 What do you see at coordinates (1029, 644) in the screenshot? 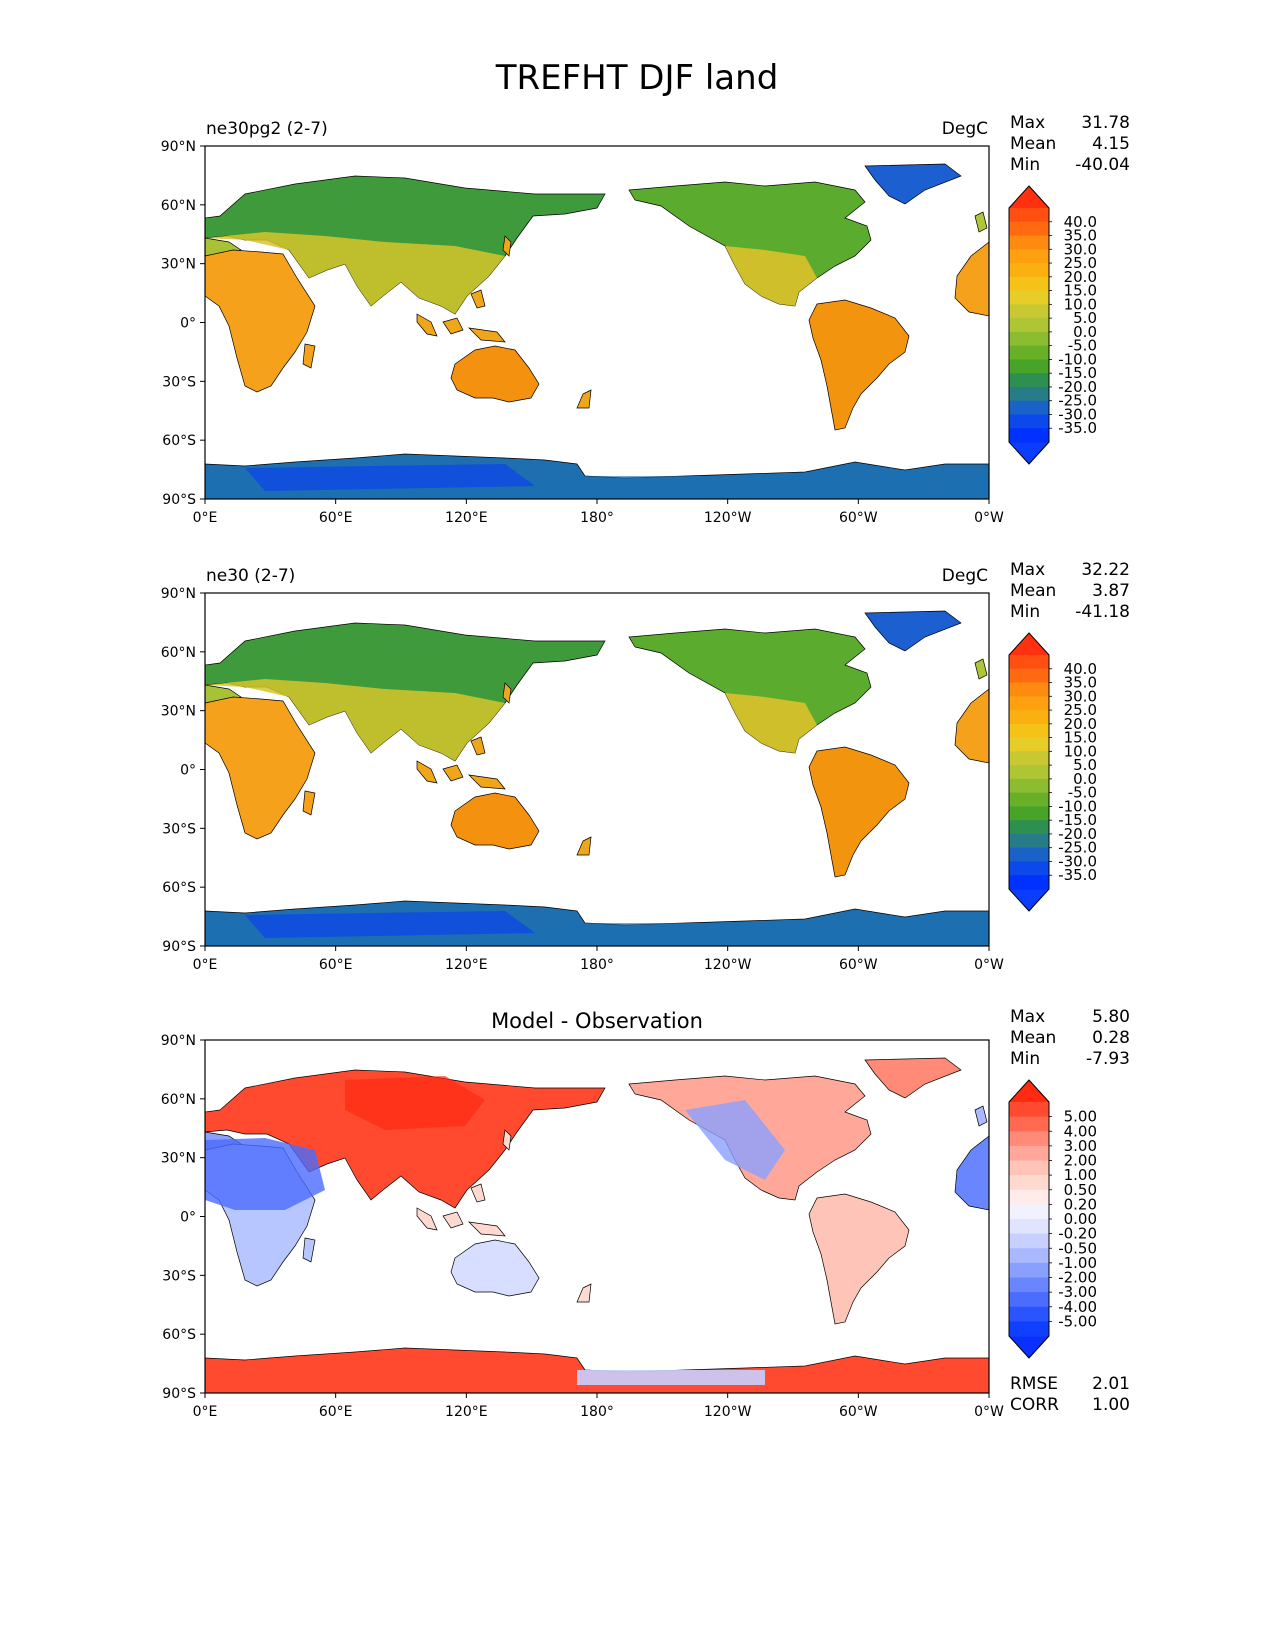
I see `colorbar-extend-max` at bounding box center [1029, 644].